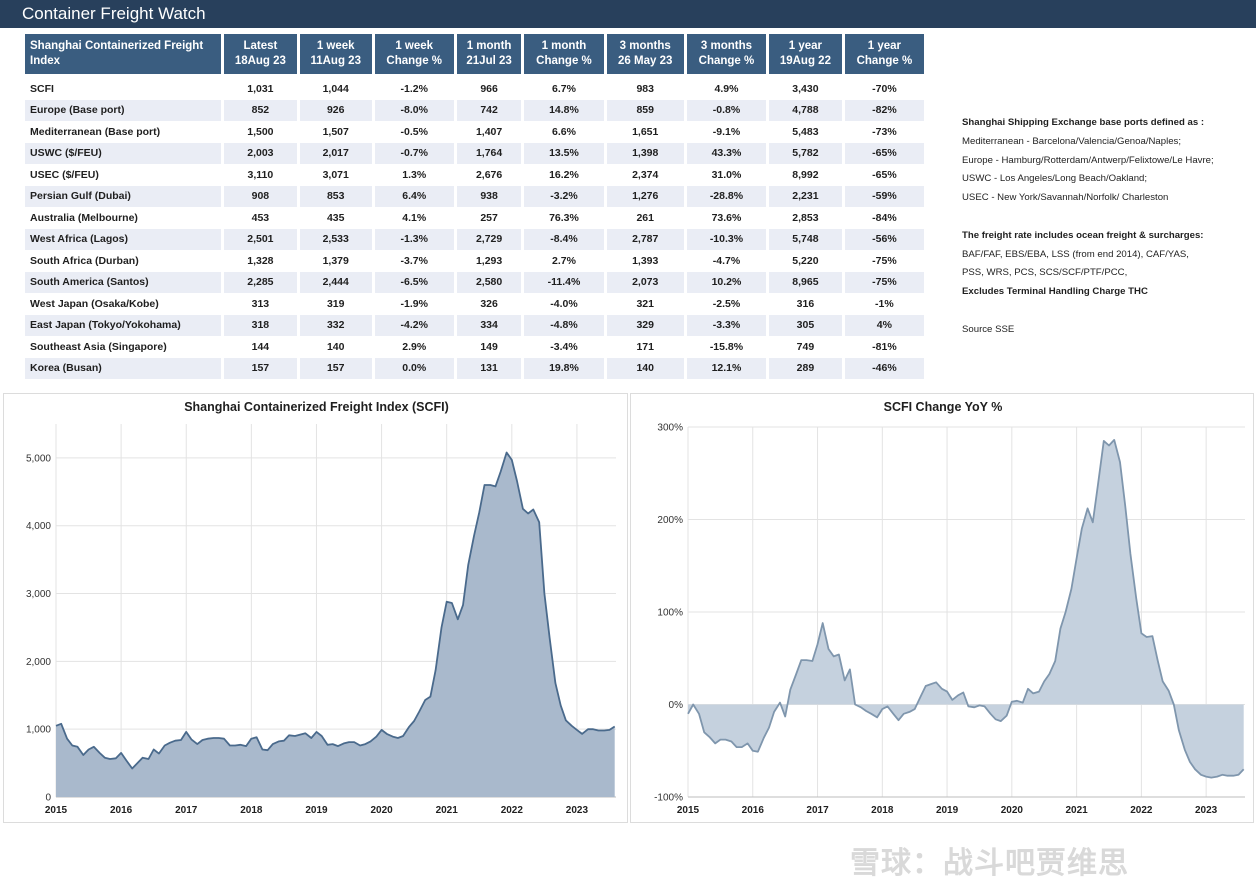 The image size is (1256, 893). What do you see at coordinates (414, 239) in the screenshot?
I see `table-cell: -1.3%` at bounding box center [414, 239].